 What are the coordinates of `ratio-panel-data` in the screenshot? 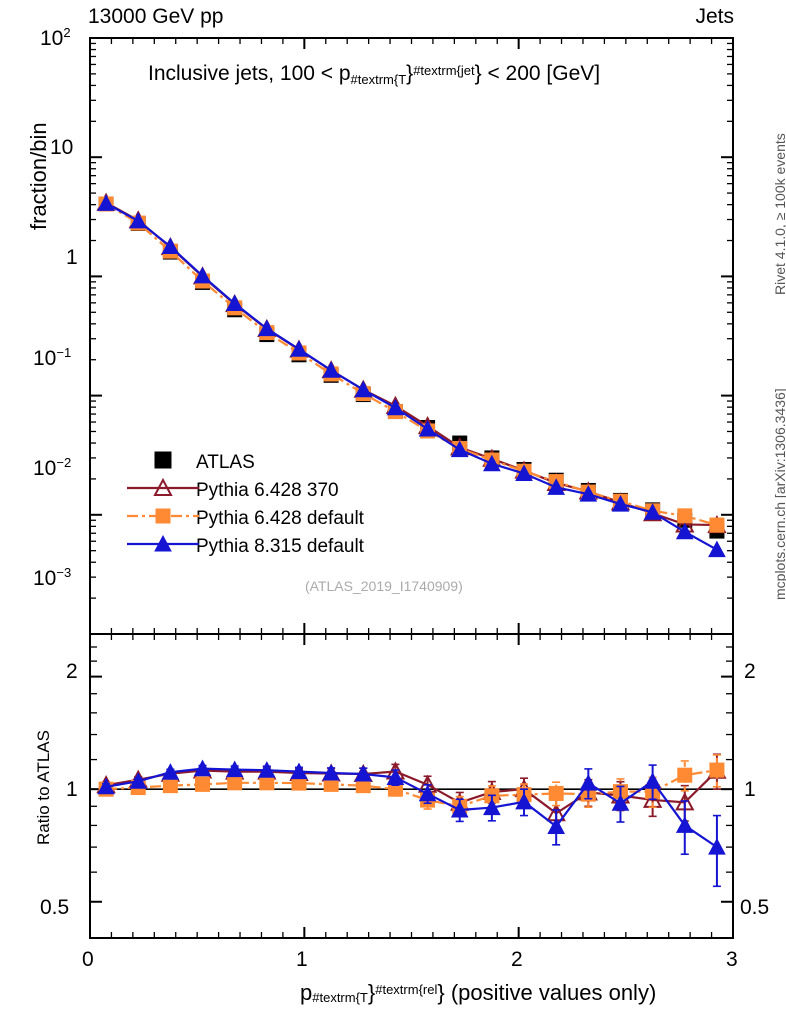 It's located at (411, 820).